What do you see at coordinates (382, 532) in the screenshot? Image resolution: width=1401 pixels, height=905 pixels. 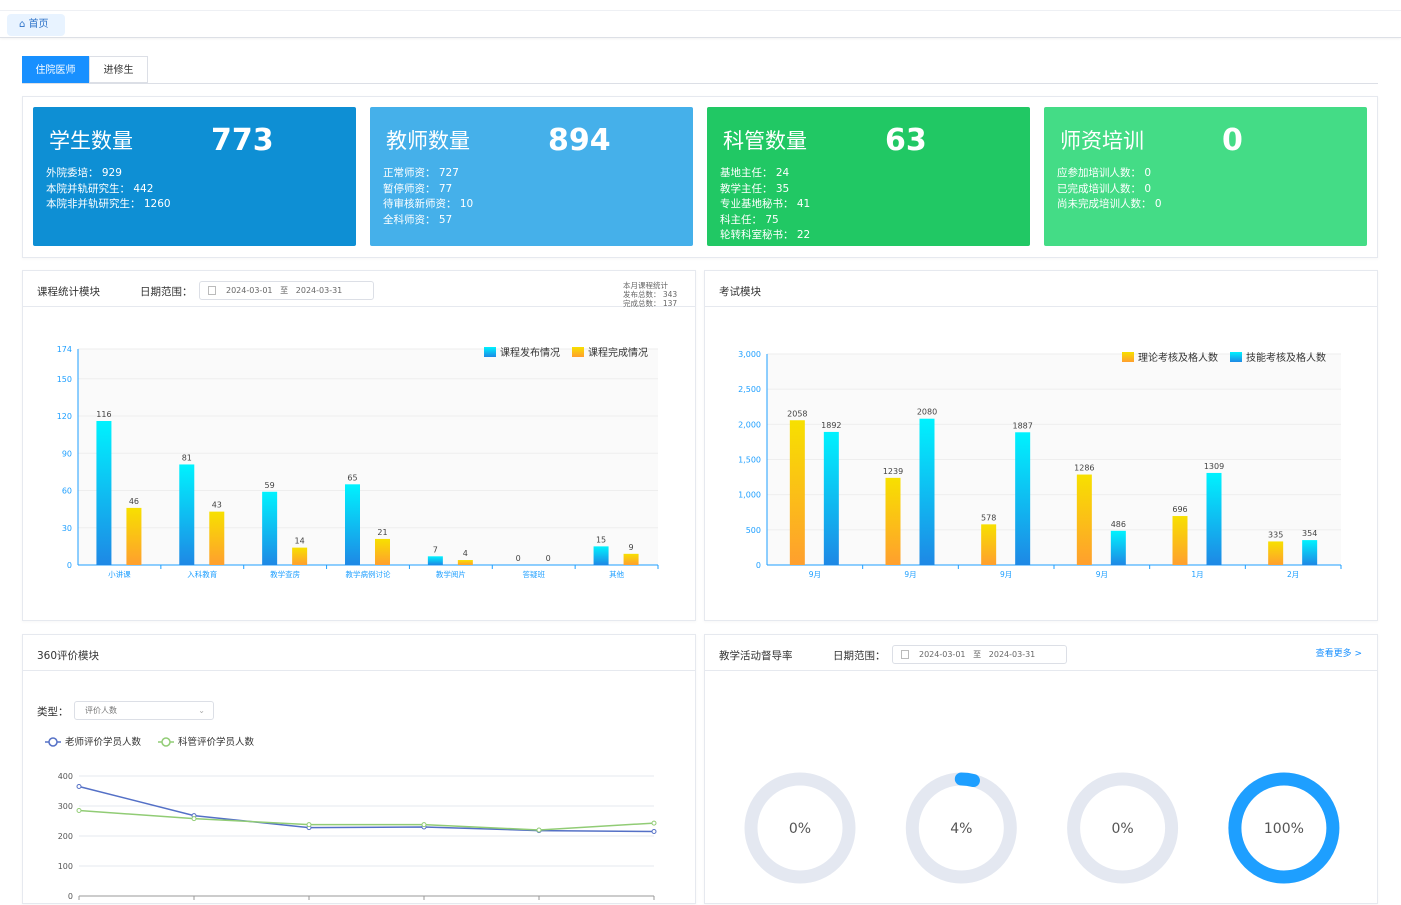 I see `data-label: 21` at bounding box center [382, 532].